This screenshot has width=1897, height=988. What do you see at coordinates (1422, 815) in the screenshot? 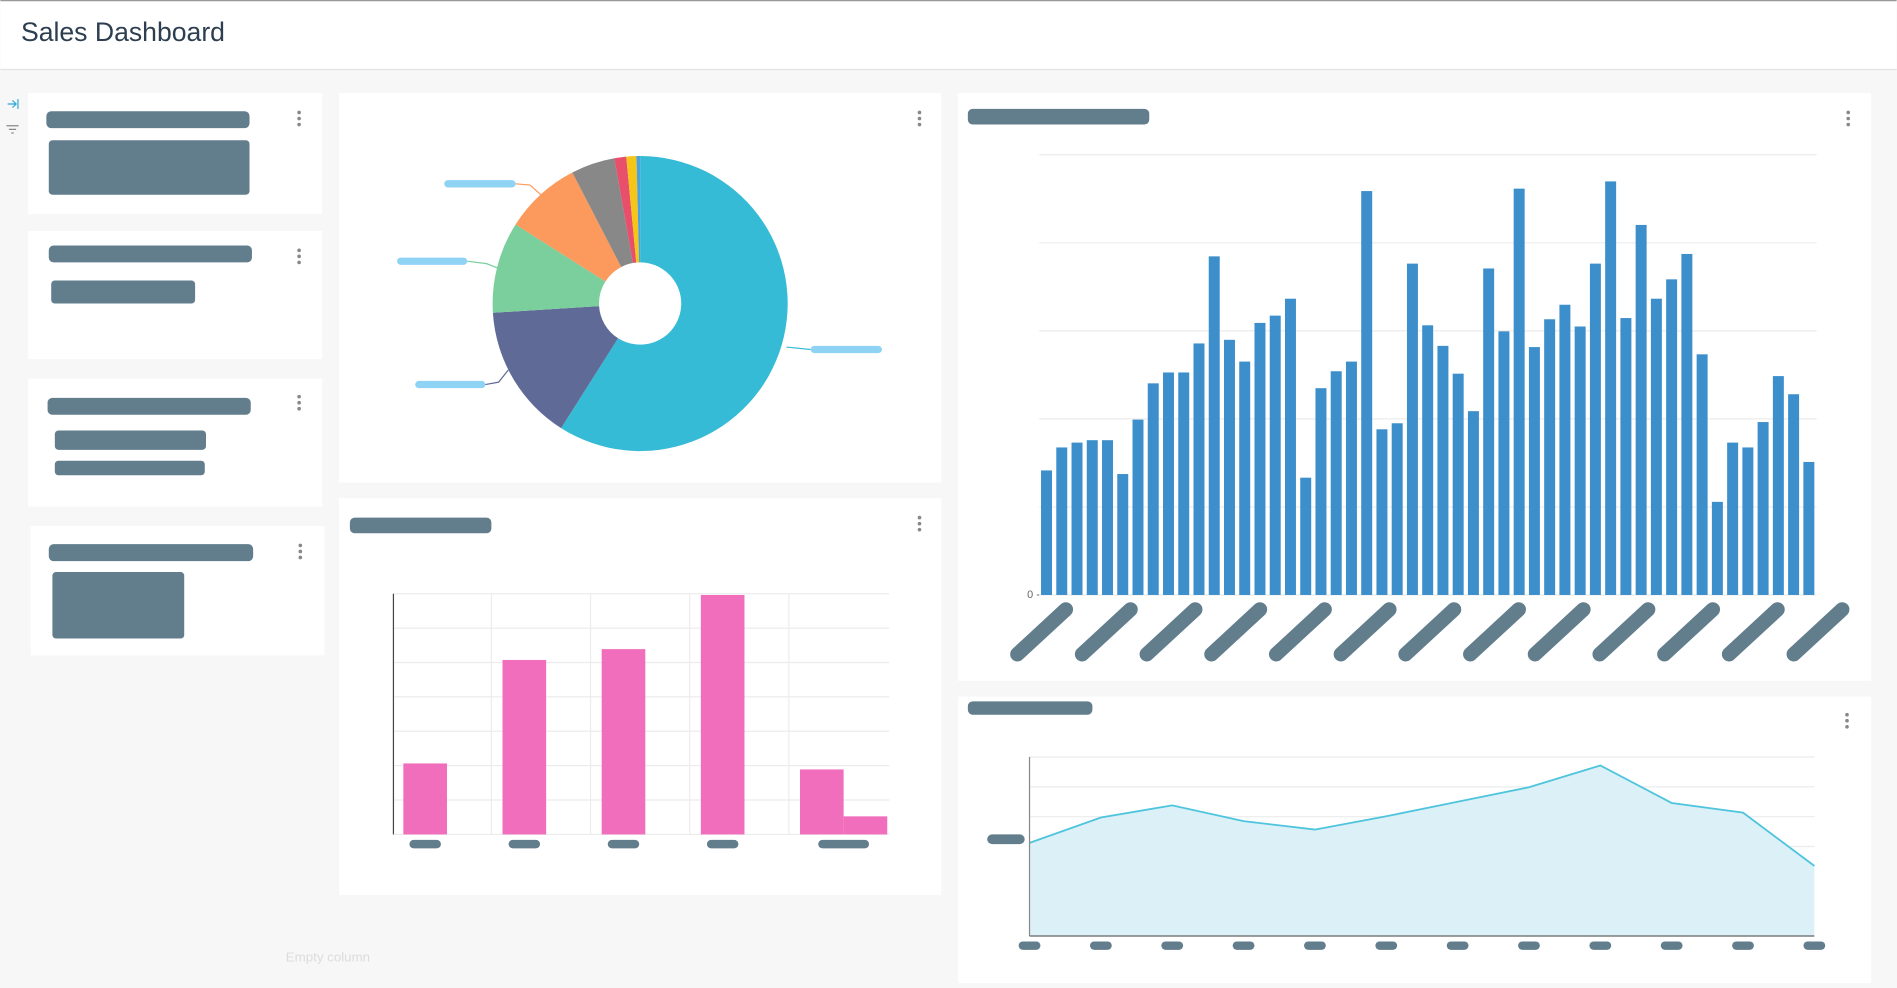
I see `area-line` at bounding box center [1422, 815].